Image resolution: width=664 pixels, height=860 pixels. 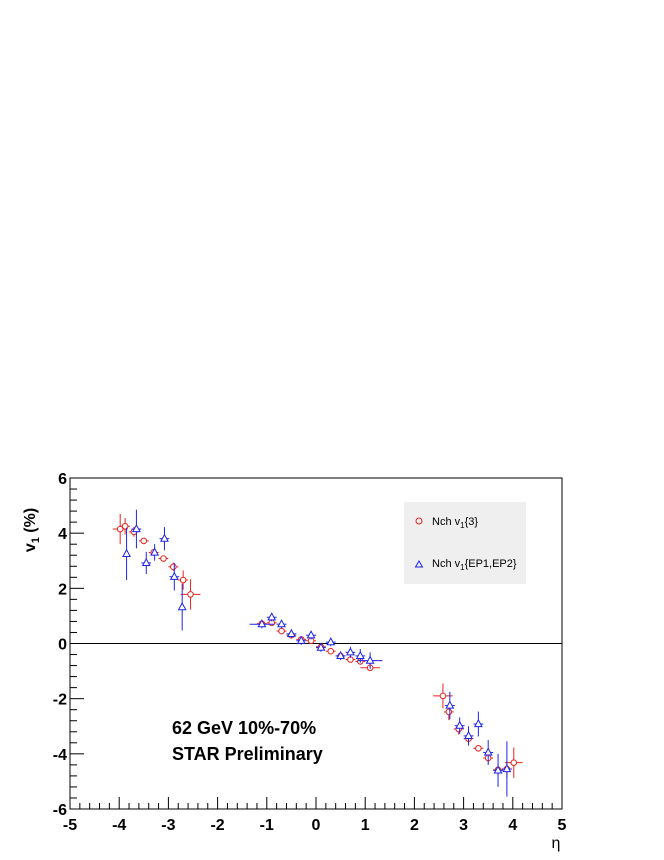 What do you see at coordinates (247, 754) in the screenshot?
I see `annotation-preliminary: STAR Preliminary` at bounding box center [247, 754].